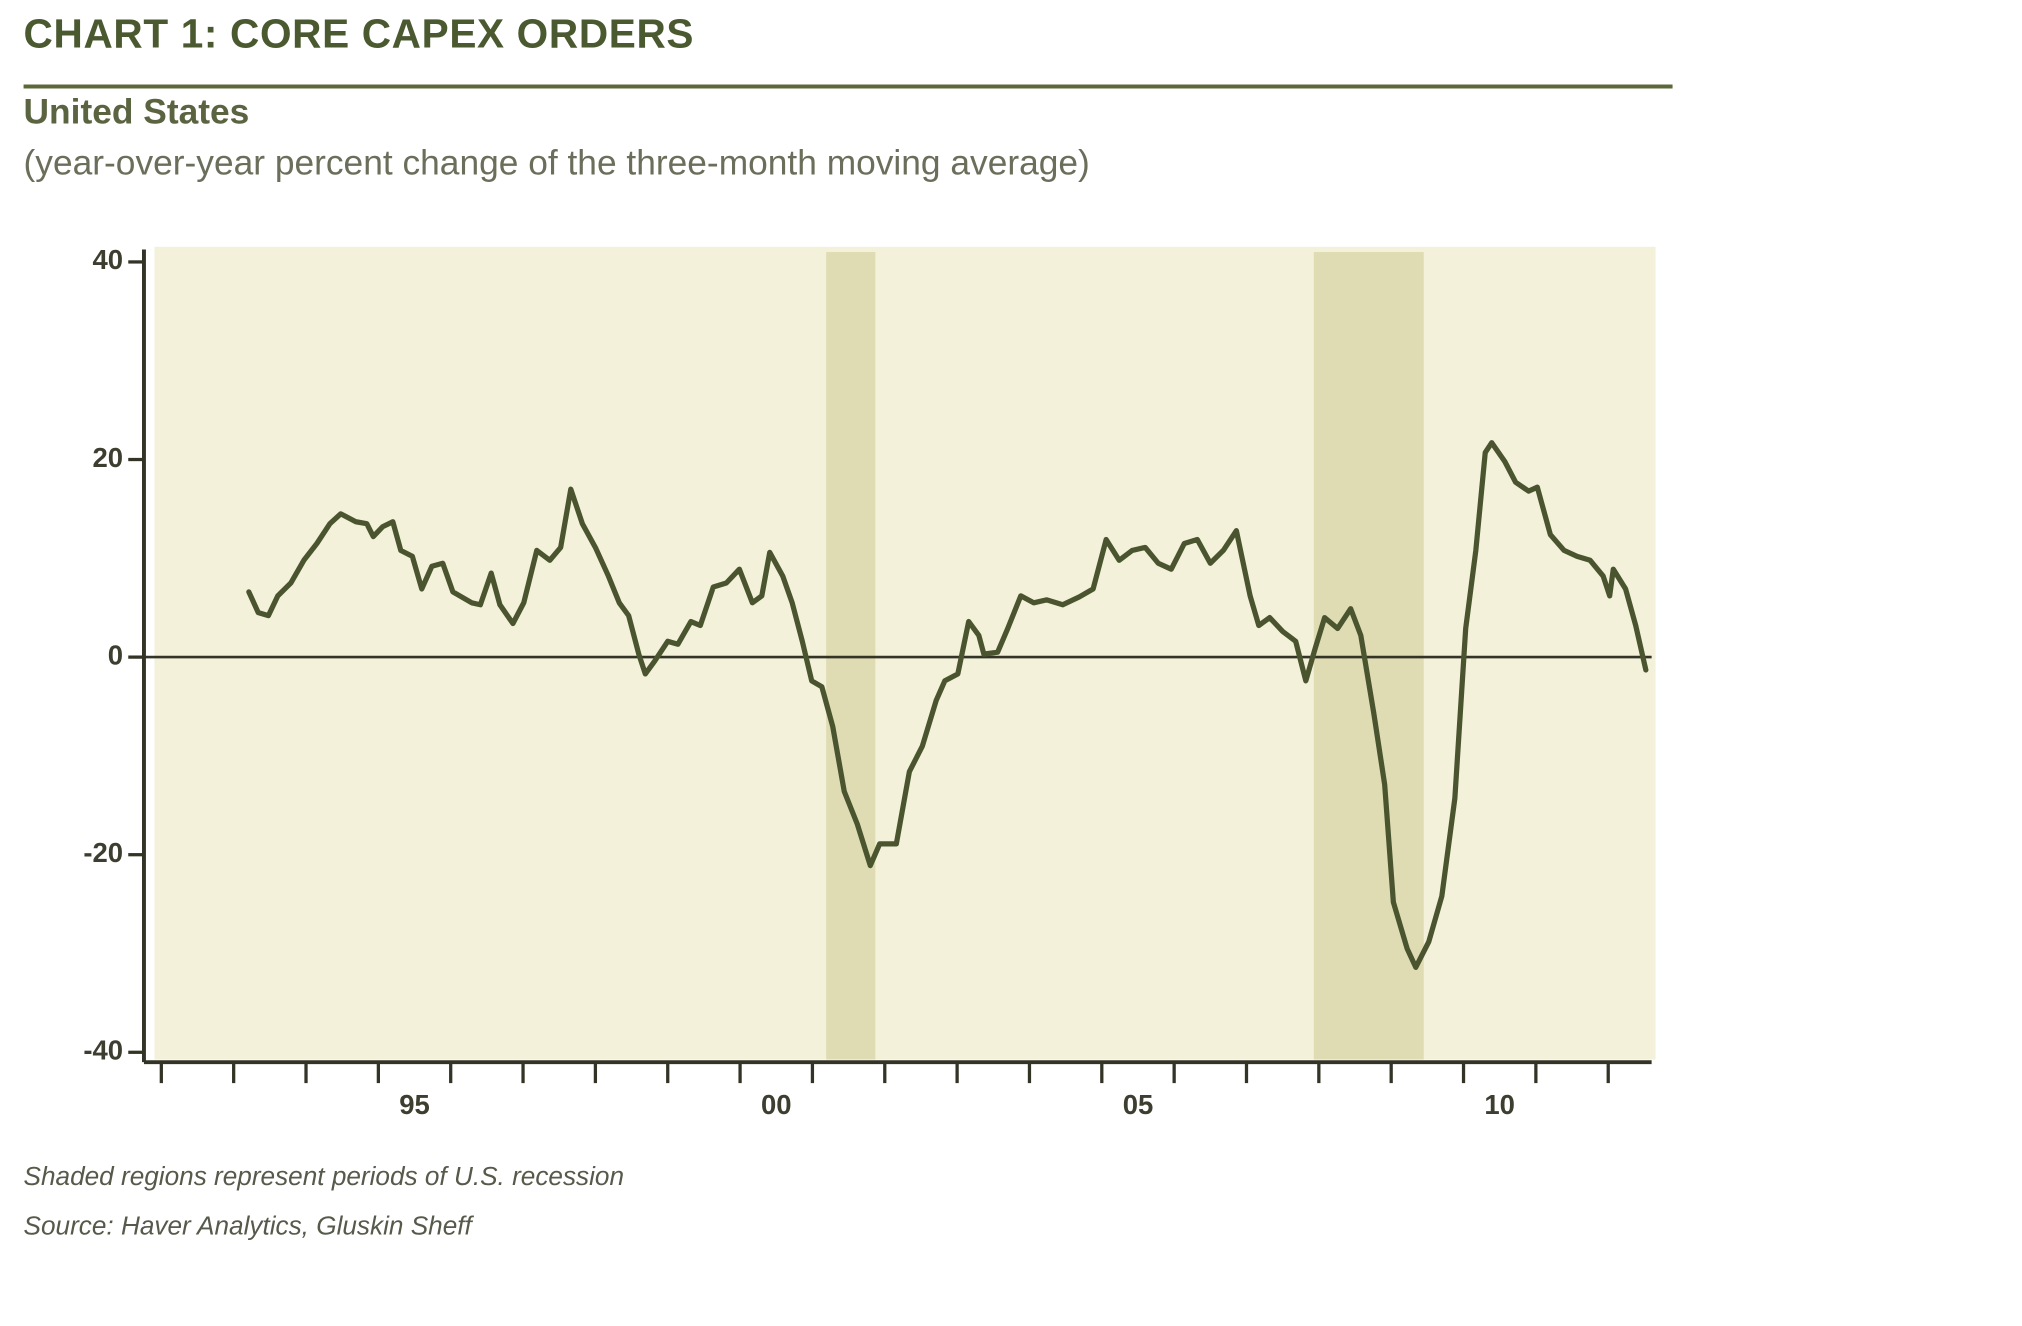 The height and width of the screenshot is (1326, 2022). I want to click on chart-subtitle: United States, so click(137, 111).